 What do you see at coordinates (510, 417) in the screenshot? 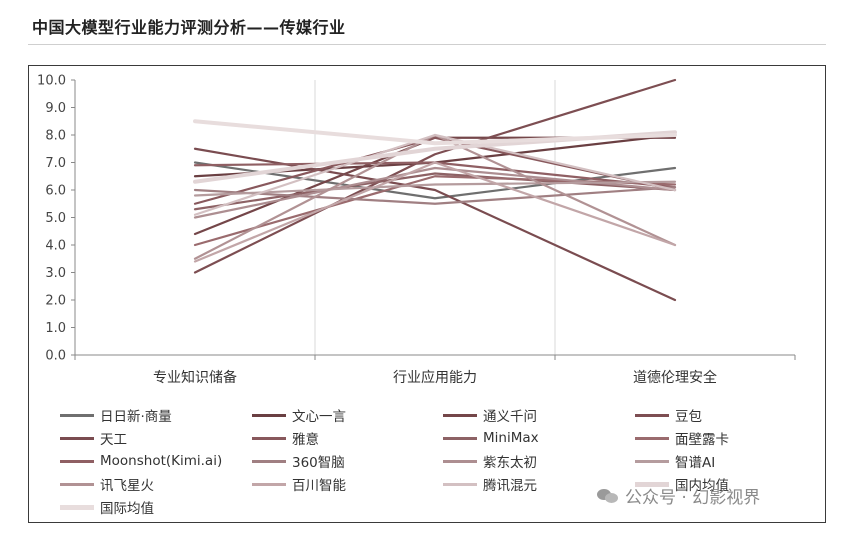
I see `legend-label: 通义千问` at bounding box center [510, 417].